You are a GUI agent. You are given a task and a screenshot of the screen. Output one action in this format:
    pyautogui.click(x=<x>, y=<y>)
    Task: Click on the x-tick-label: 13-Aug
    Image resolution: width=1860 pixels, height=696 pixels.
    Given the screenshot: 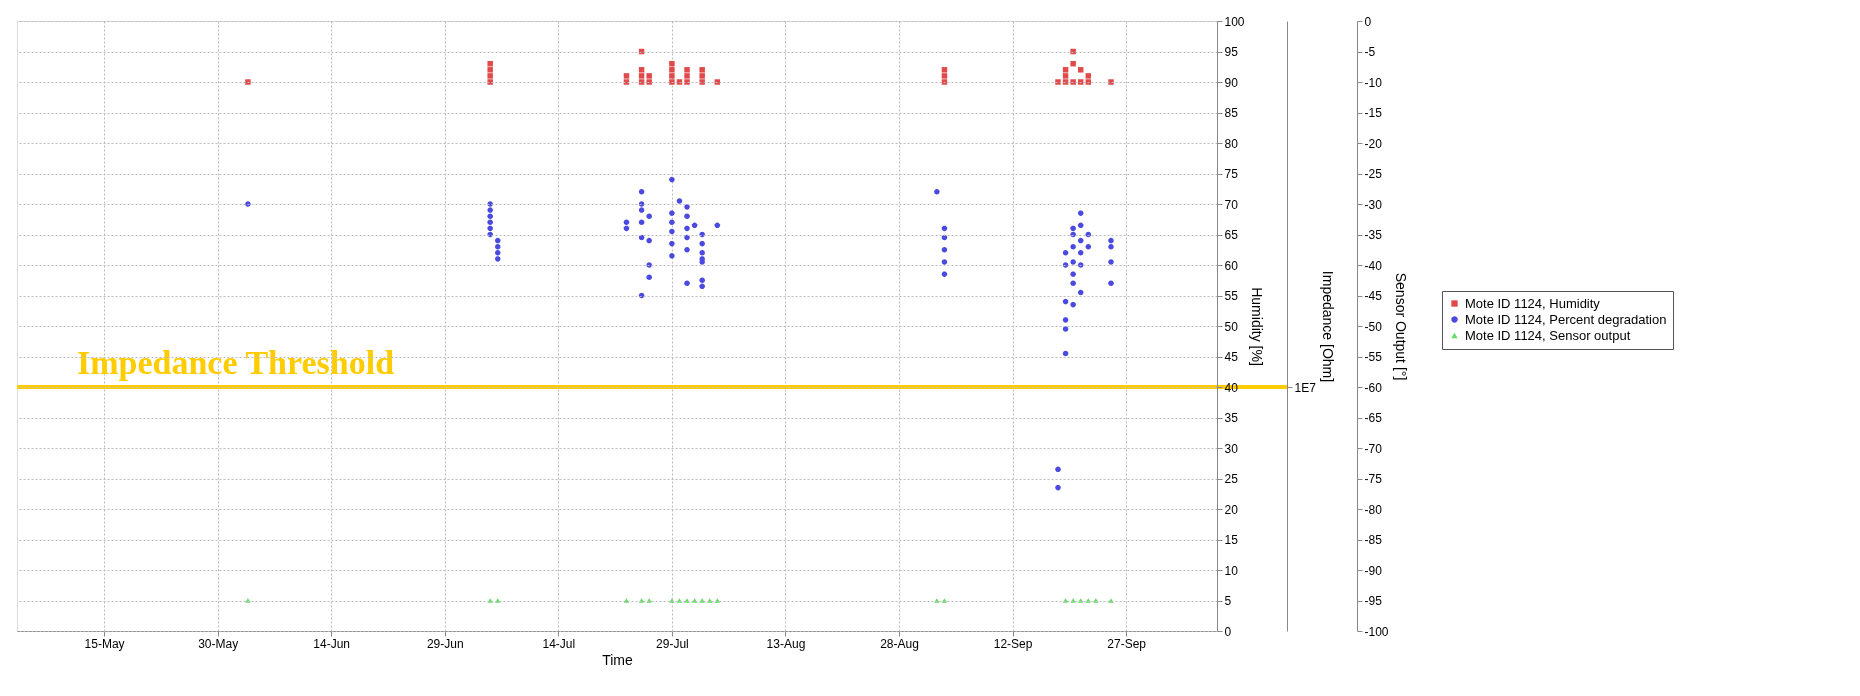 What is the action you would take?
    pyautogui.click(x=786, y=643)
    